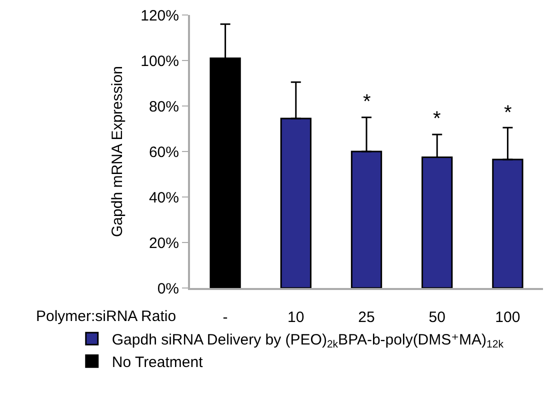 The height and width of the screenshot is (403, 553). I want to click on legend-label: No Treatment, so click(158, 362).